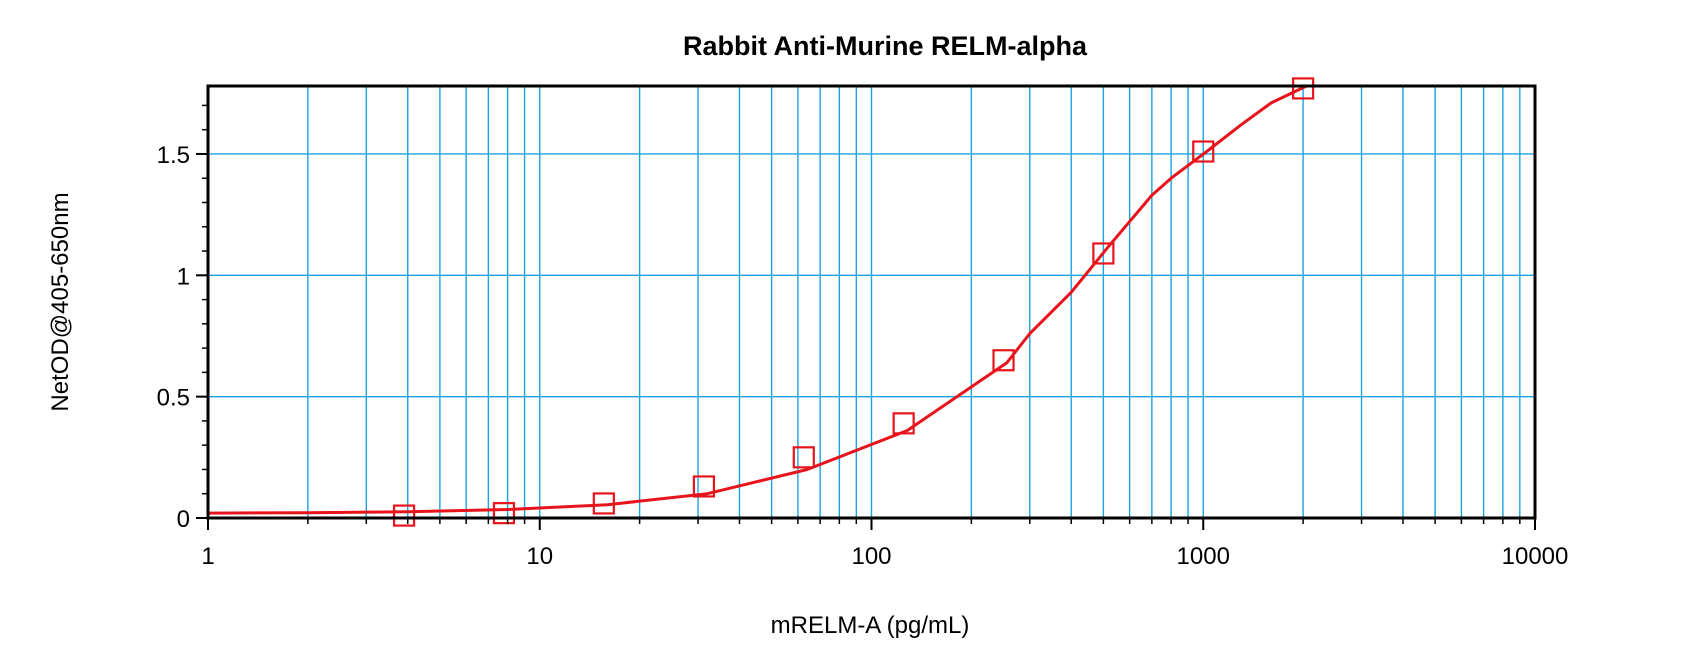 The width and height of the screenshot is (1700, 653). Describe the element at coordinates (1203, 556) in the screenshot. I see `x-tick-label: 1000` at that location.